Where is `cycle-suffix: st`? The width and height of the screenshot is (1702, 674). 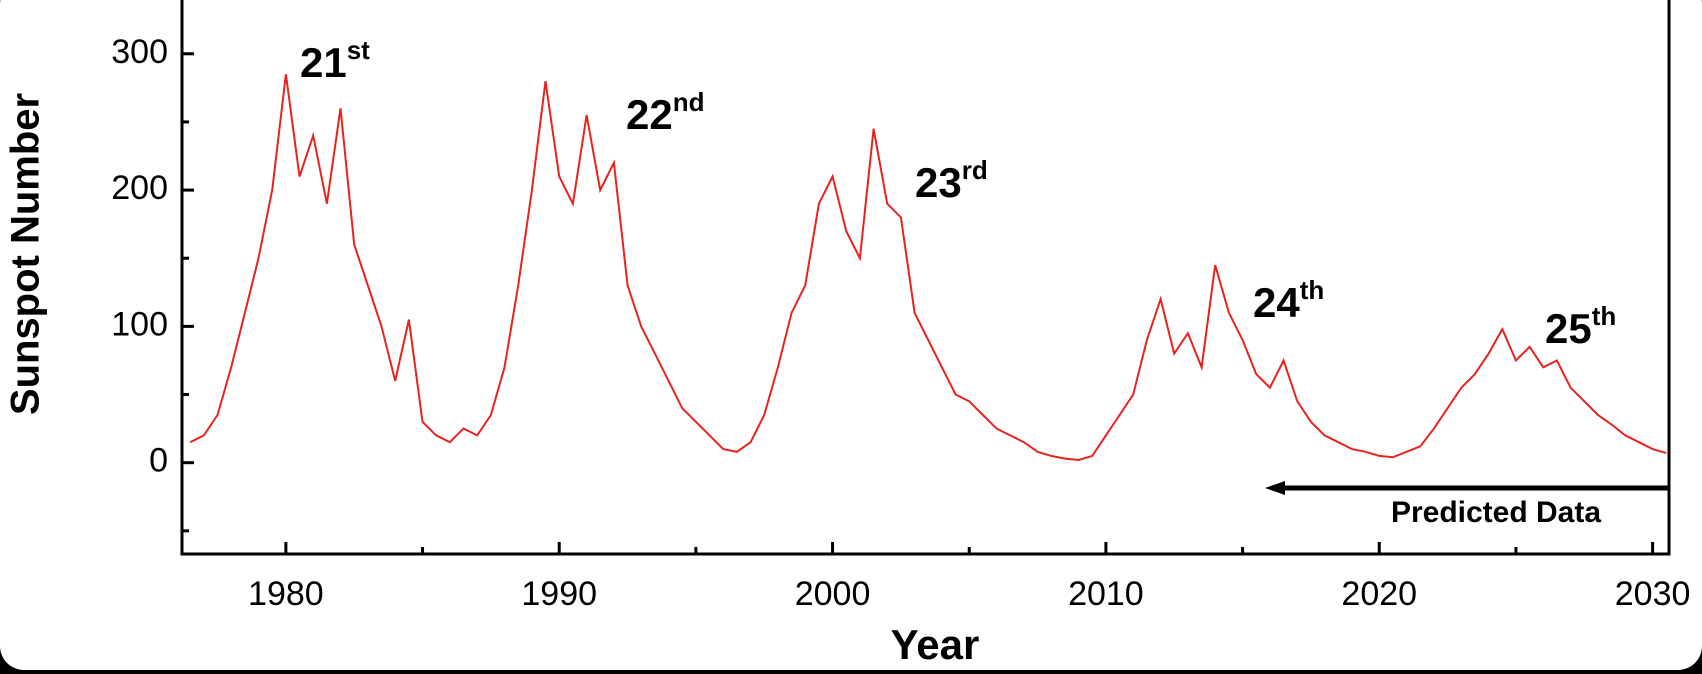 cycle-suffix: st is located at coordinates (358, 50).